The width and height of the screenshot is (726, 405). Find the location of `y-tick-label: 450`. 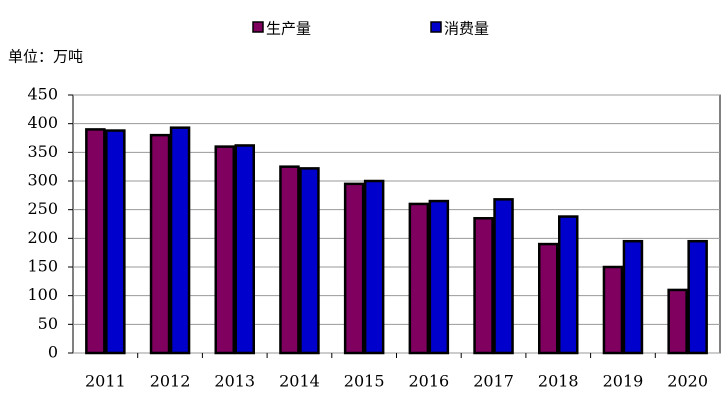

y-tick-label: 450 is located at coordinates (42, 94).